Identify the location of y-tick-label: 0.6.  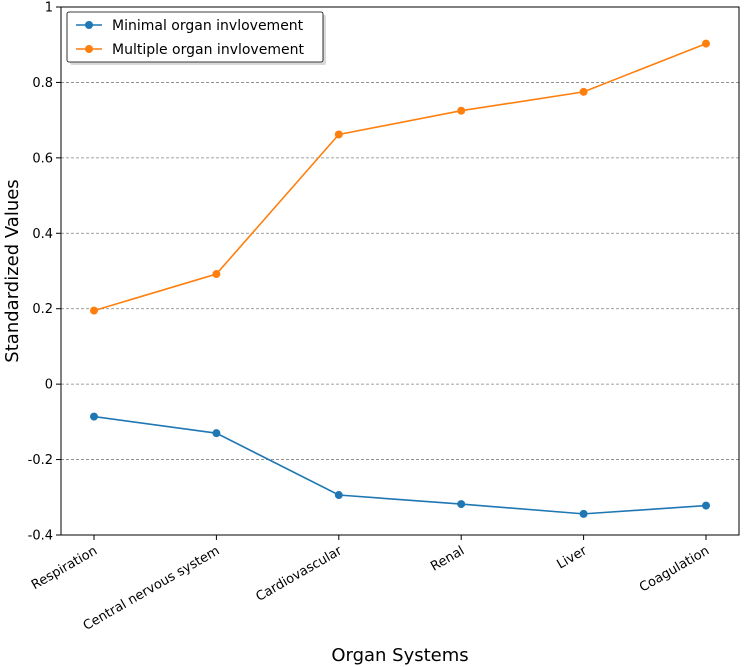
(42, 158).